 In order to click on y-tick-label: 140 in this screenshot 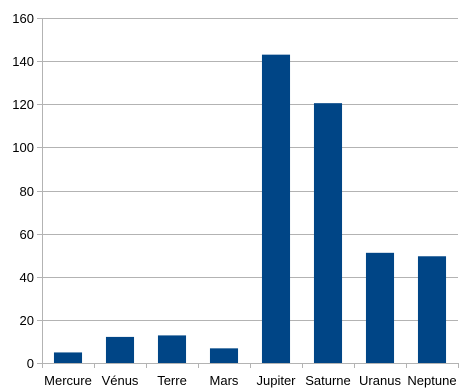, I will do `click(23, 61)`.